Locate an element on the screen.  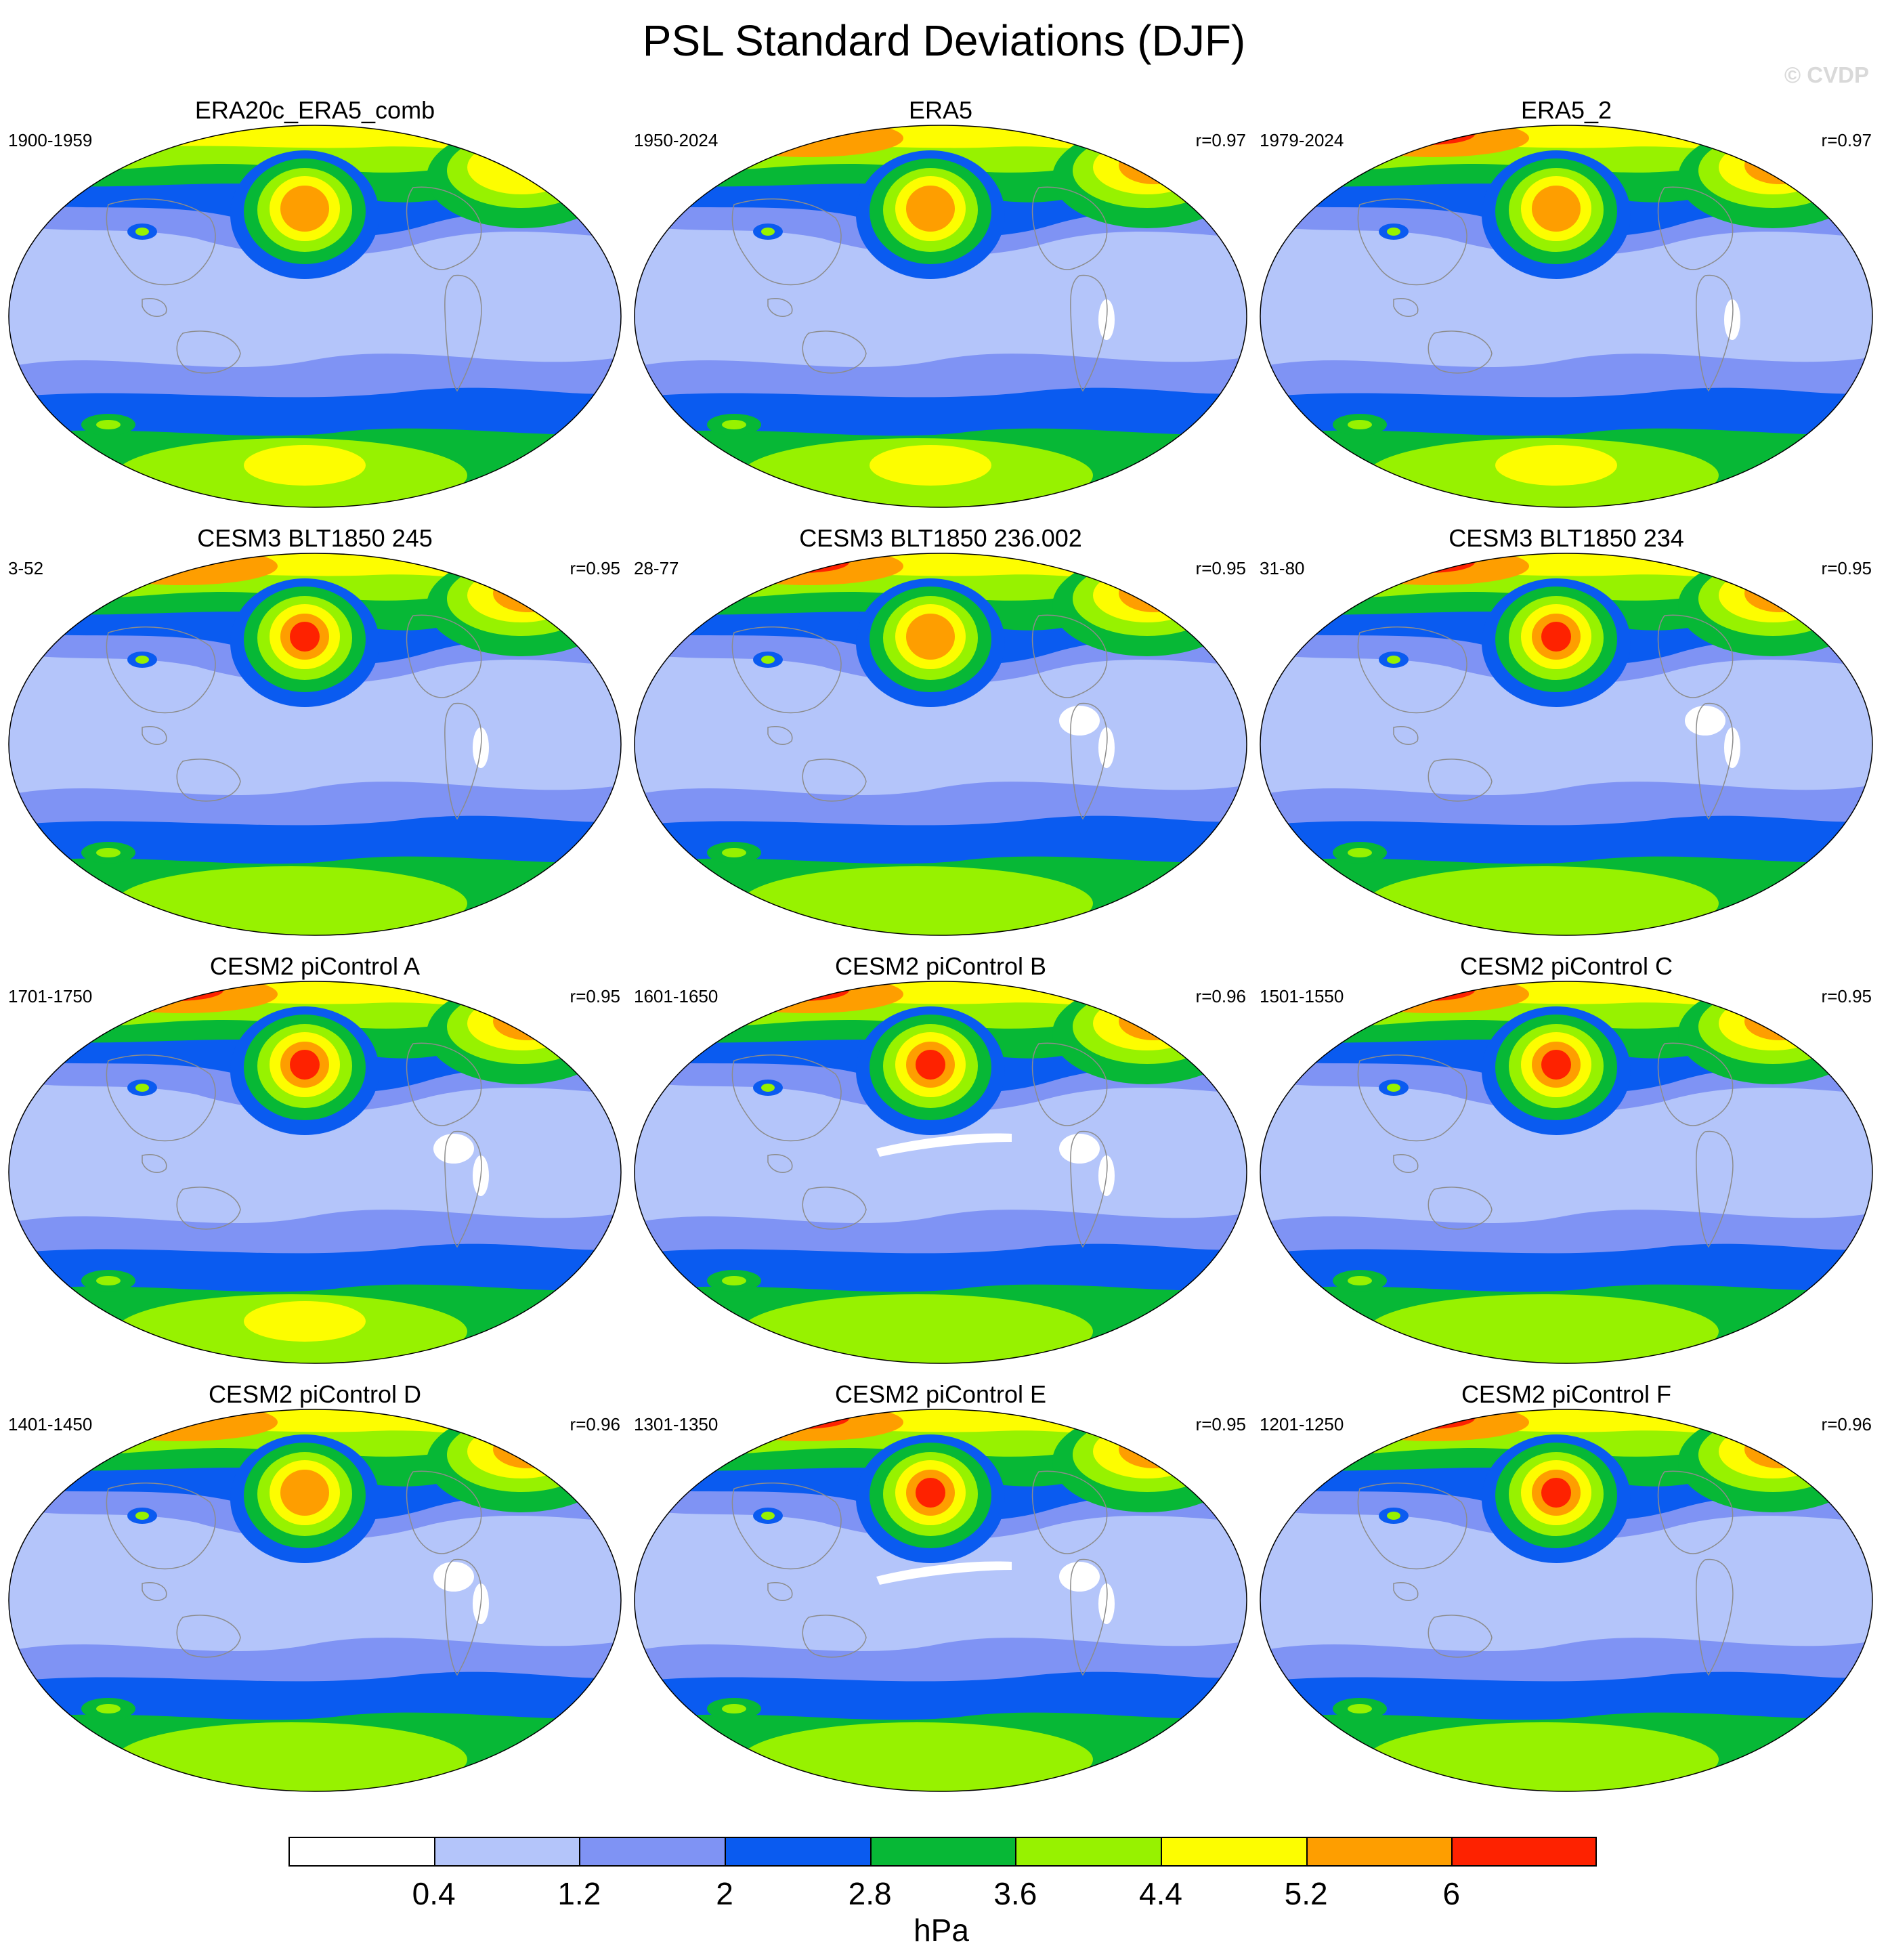
map-panel: CESM2 piControl C 1501-1550 r=0.95 is located at coordinates (1566, 1158).